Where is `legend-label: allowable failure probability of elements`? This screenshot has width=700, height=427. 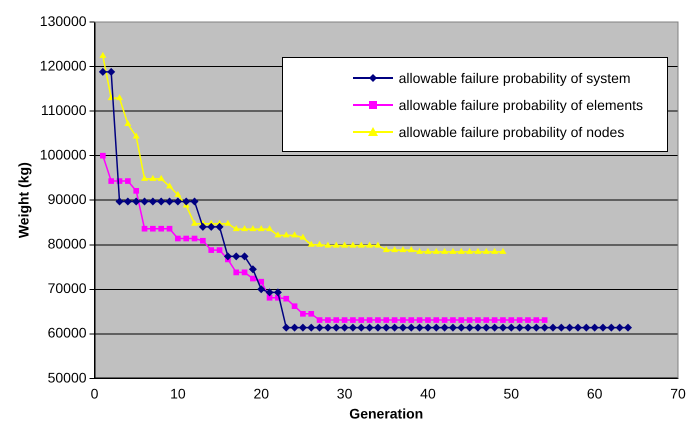 legend-label: allowable failure probability of elements is located at coordinates (520, 104).